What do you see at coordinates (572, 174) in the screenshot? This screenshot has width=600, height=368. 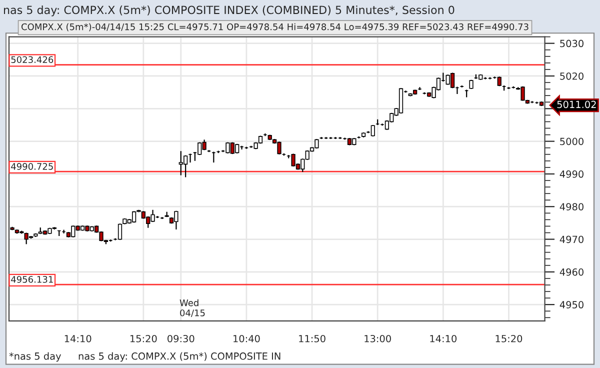 I see `y-tick-label: 4990` at bounding box center [572, 174].